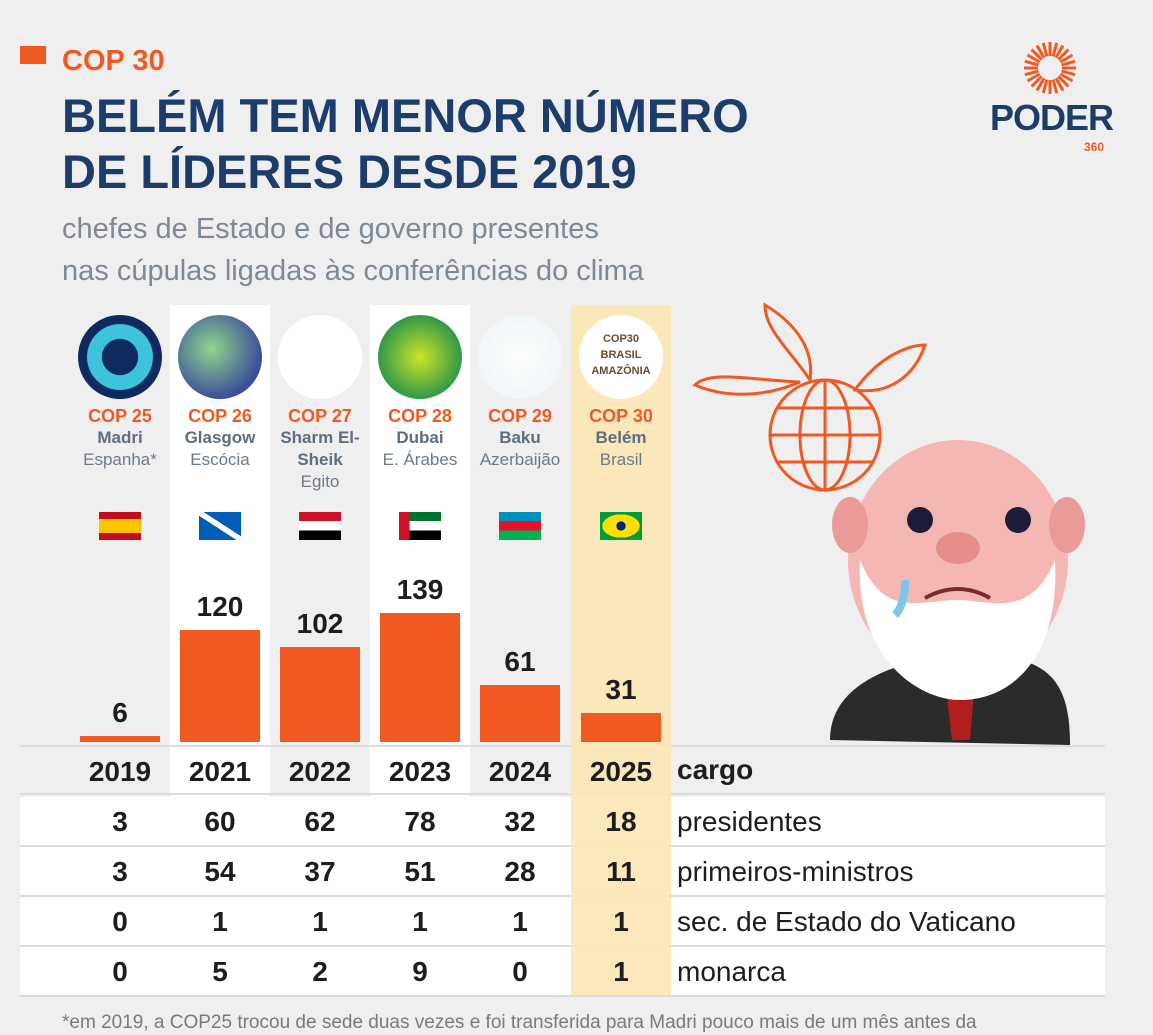  I want to click on country-label: Espanha*, so click(120, 459).